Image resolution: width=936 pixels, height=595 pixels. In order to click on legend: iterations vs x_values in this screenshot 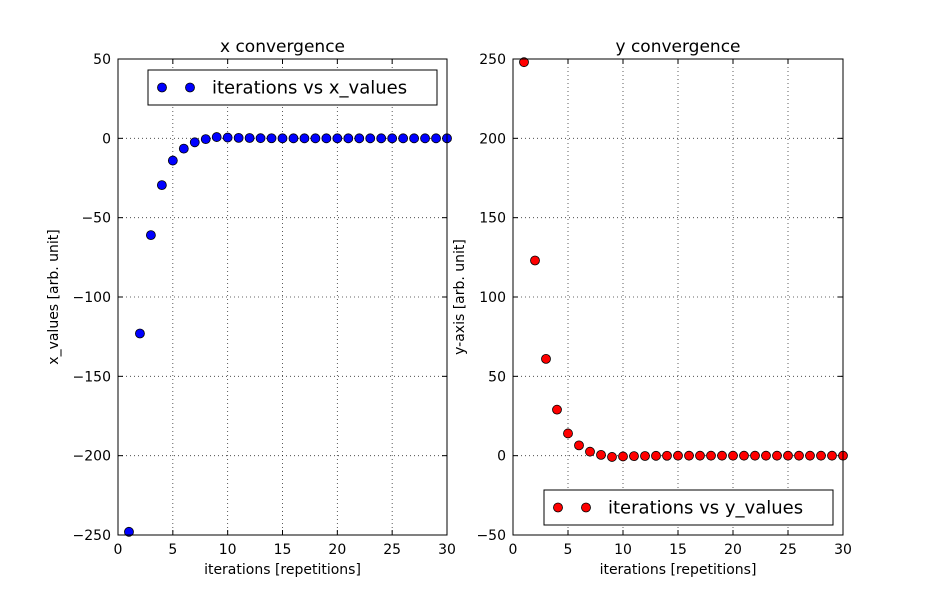, I will do `click(292, 87)`.